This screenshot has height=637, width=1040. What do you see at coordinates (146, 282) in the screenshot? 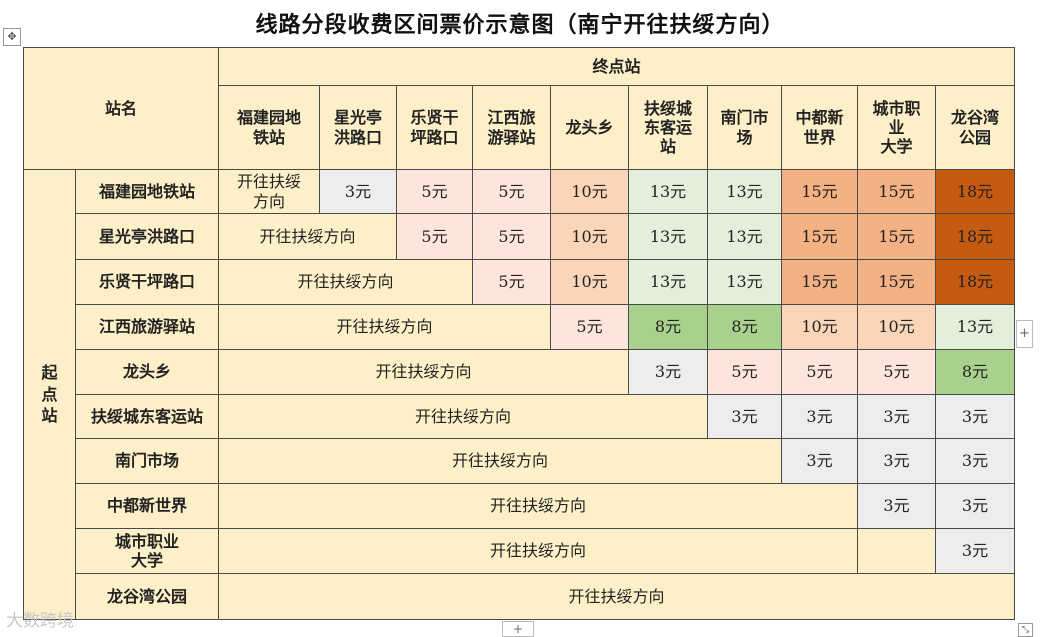
I see `label-line: 乐贤干坪路口` at bounding box center [146, 282].